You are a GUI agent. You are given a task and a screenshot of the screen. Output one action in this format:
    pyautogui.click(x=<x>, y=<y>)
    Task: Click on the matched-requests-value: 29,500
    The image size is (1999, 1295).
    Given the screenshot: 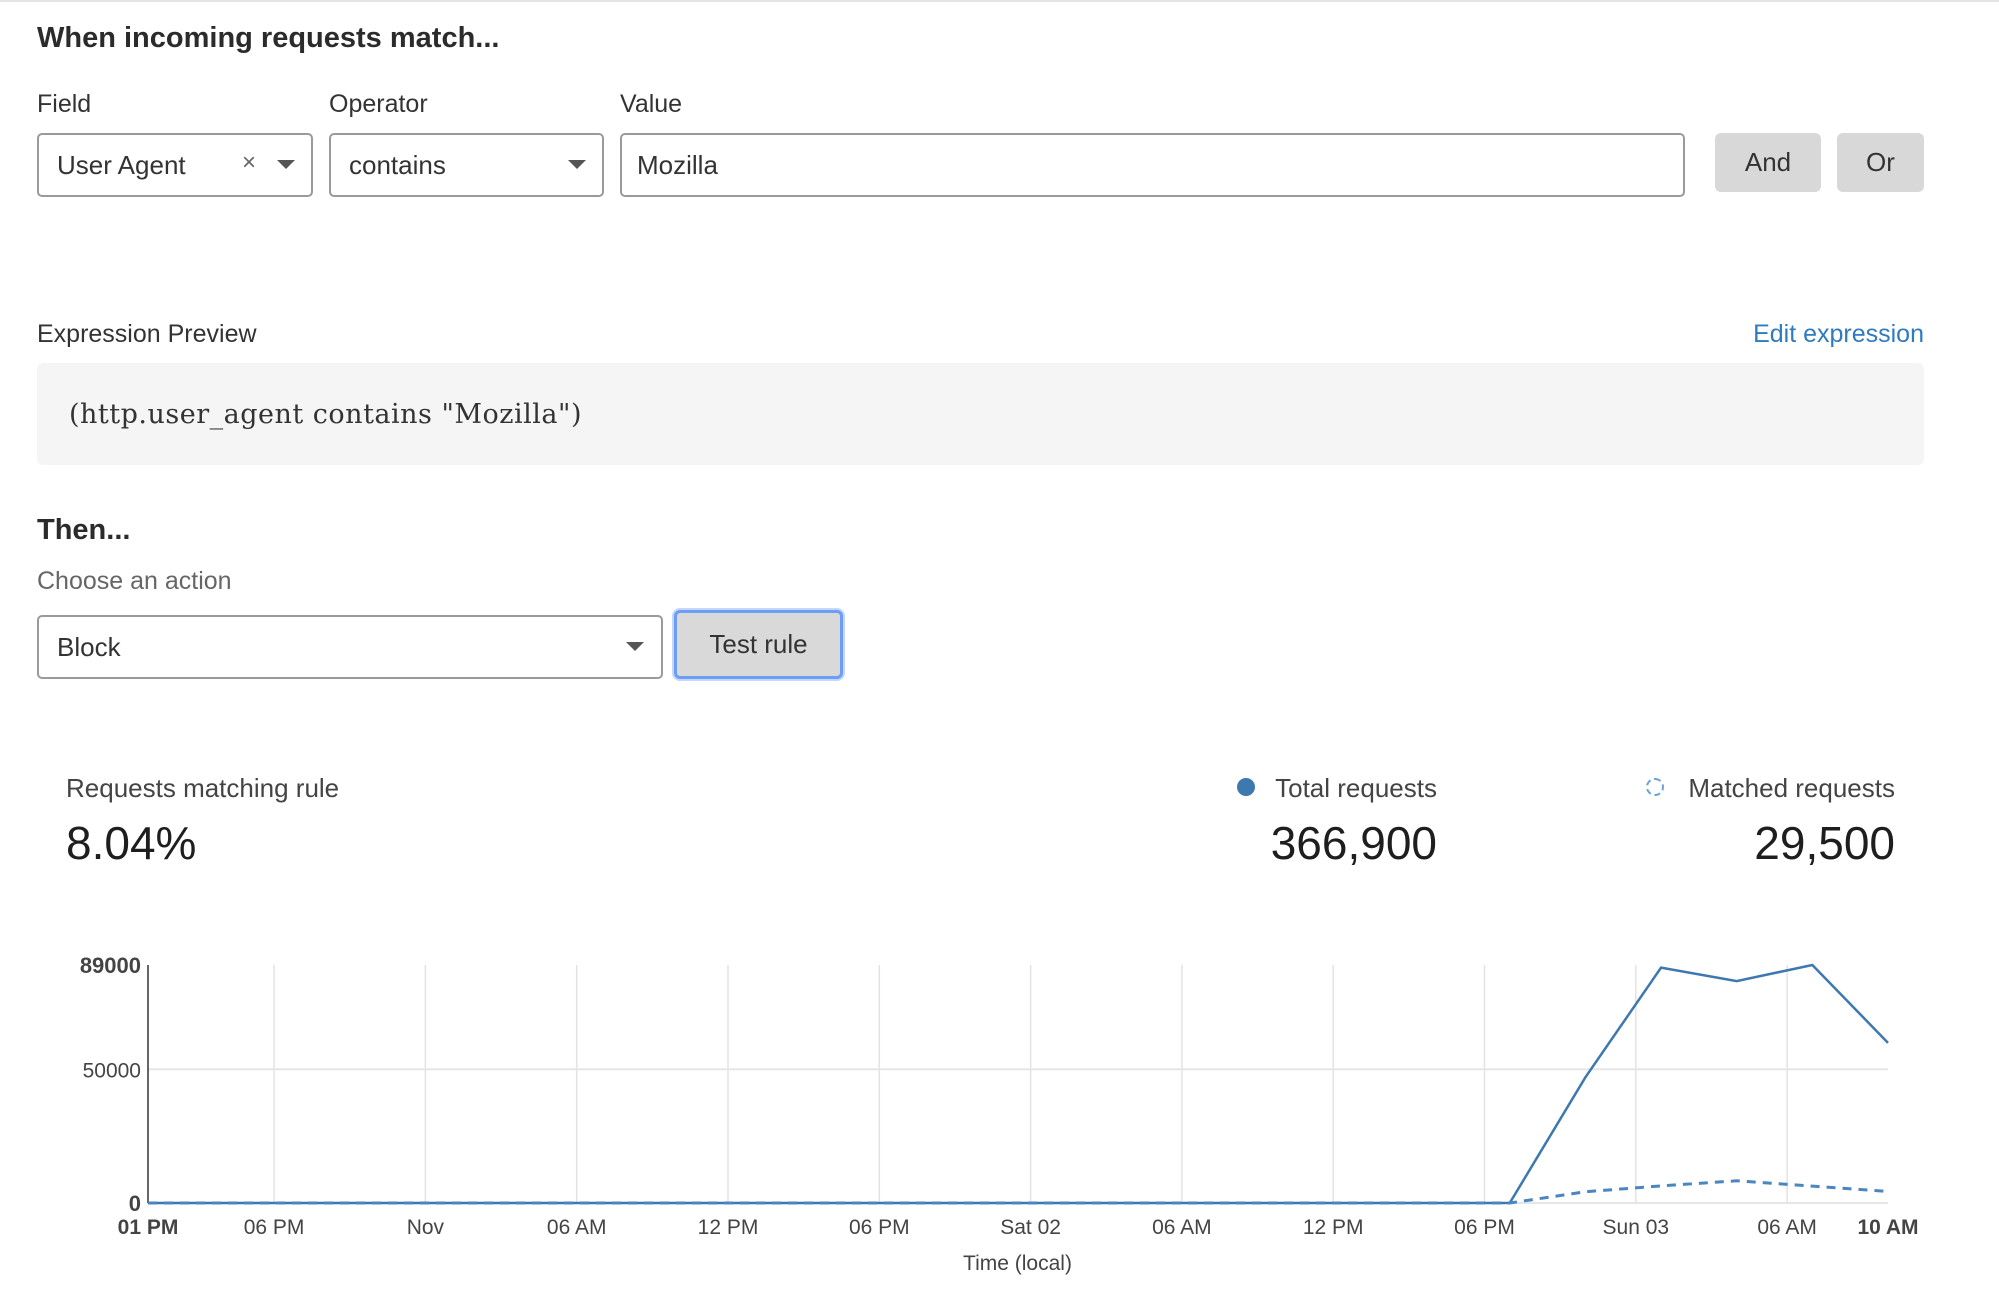 What is the action you would take?
    pyautogui.click(x=1824, y=843)
    